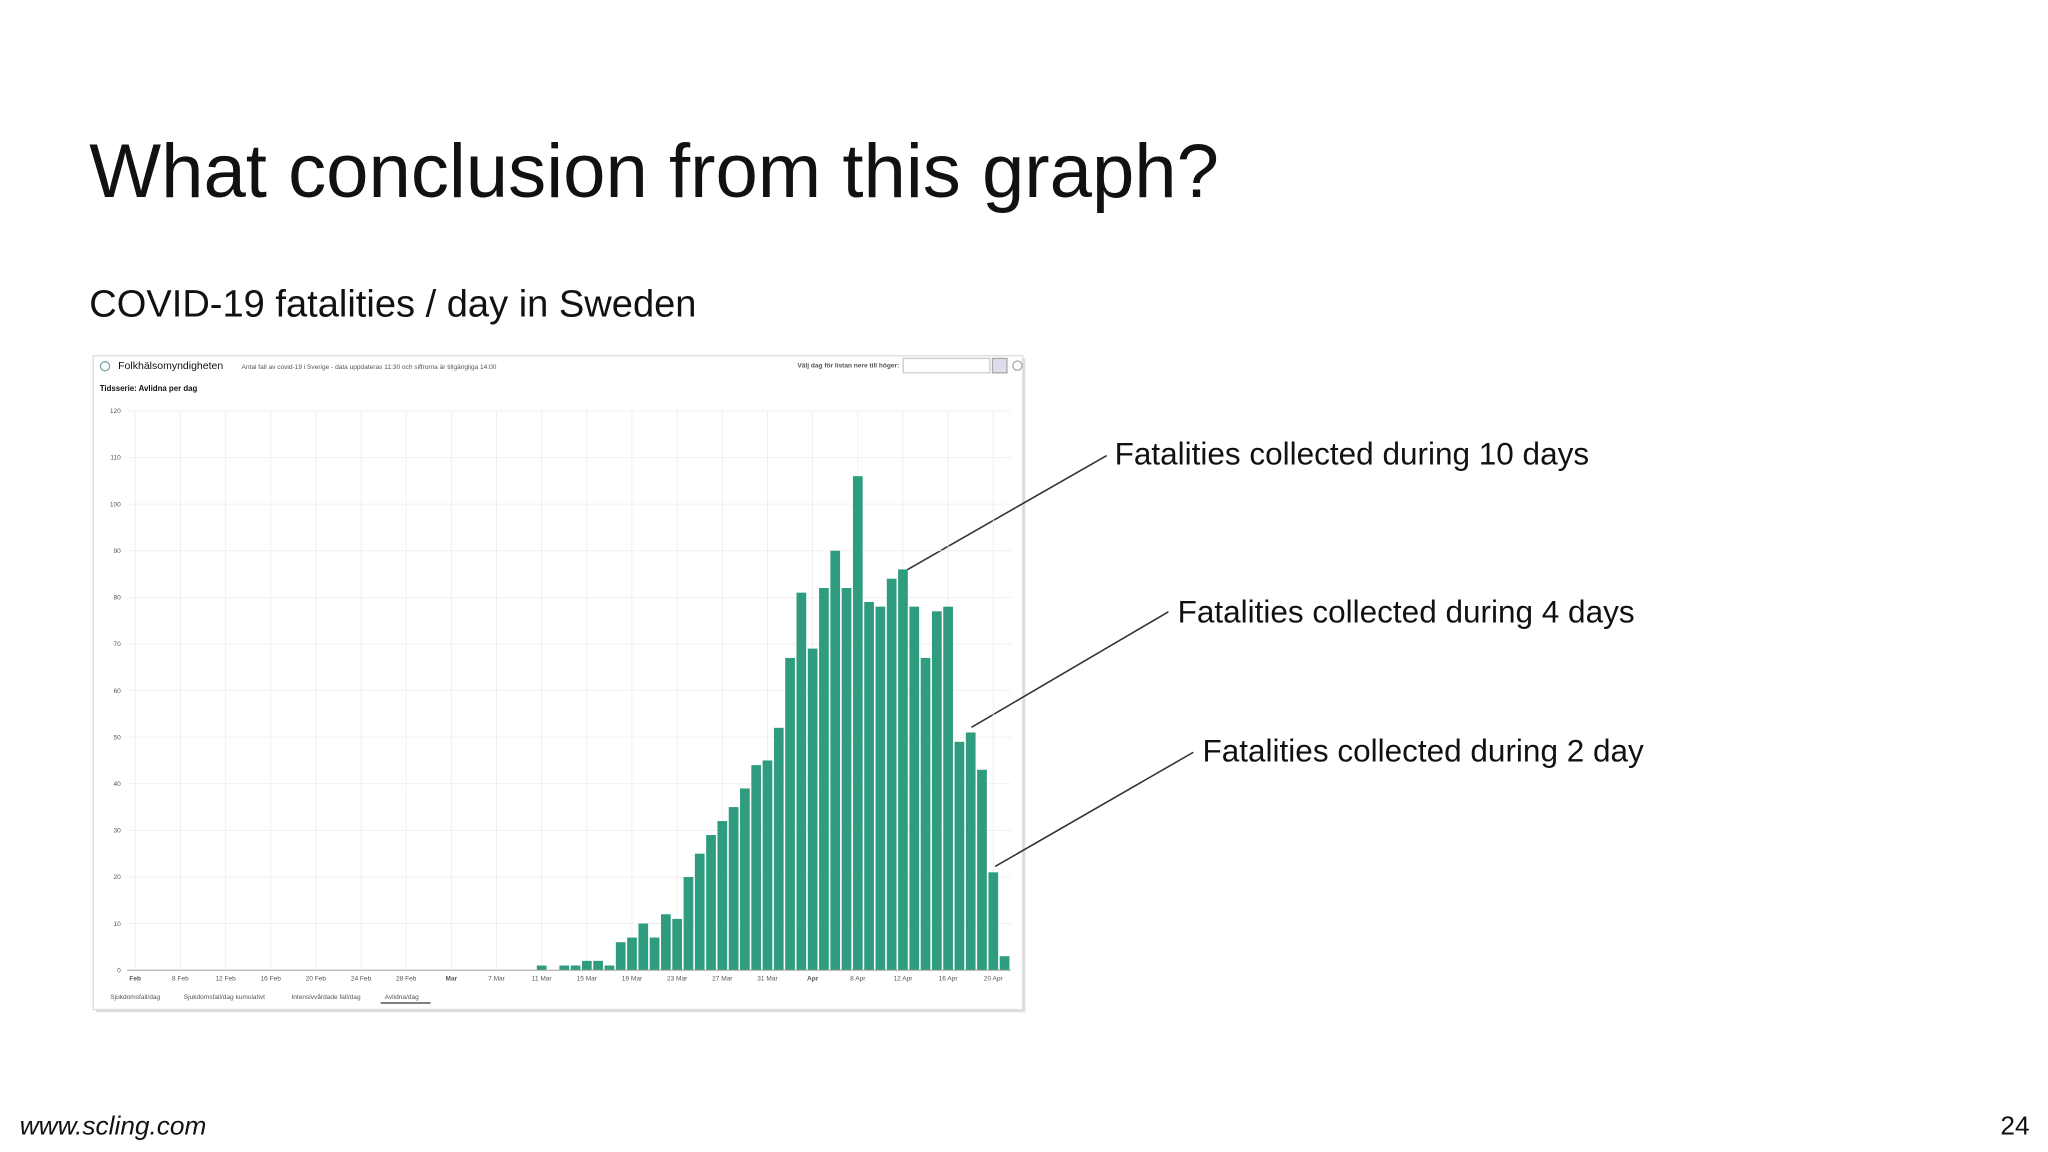 The width and height of the screenshot is (2048, 1152). I want to click on x-tick-label: 28 Feb, so click(406, 979).